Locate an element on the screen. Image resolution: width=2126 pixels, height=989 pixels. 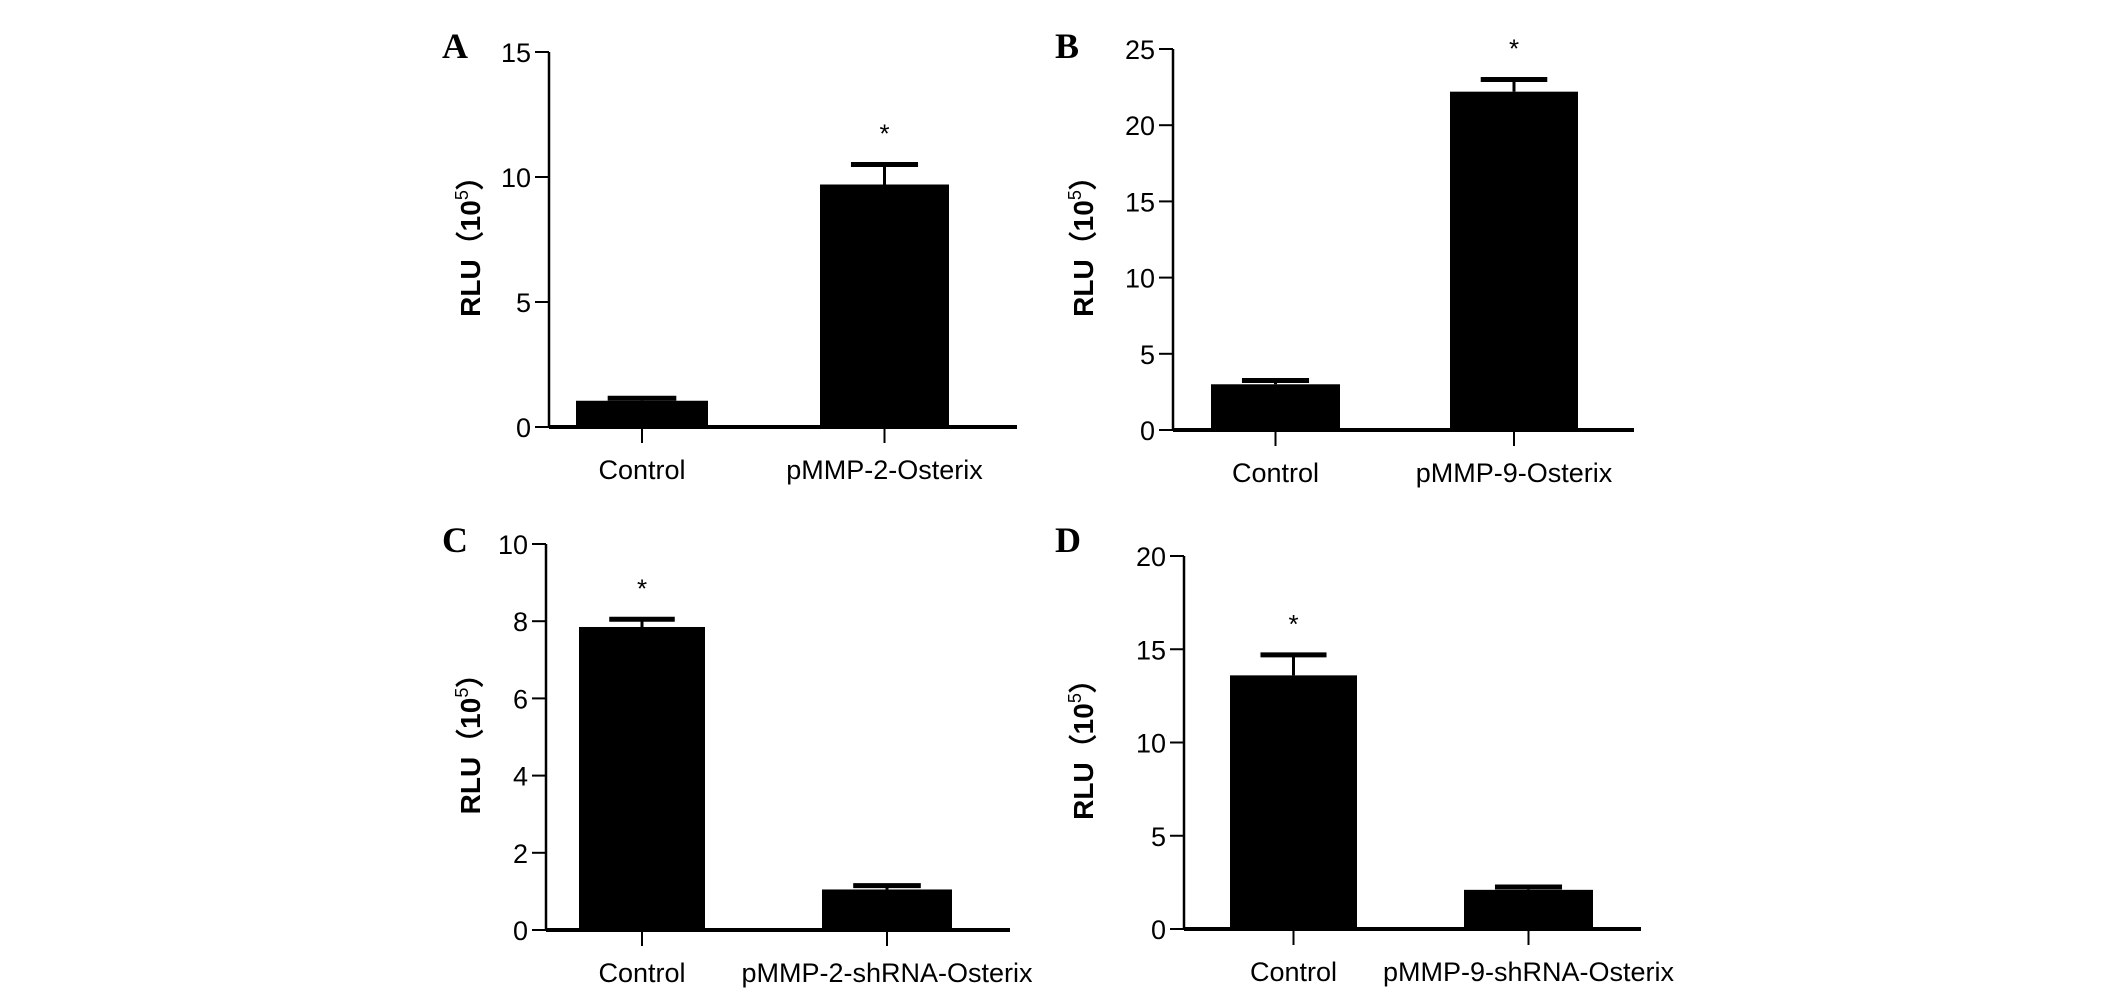
bar-pmmp-9-osterix is located at coordinates (1514, 260).